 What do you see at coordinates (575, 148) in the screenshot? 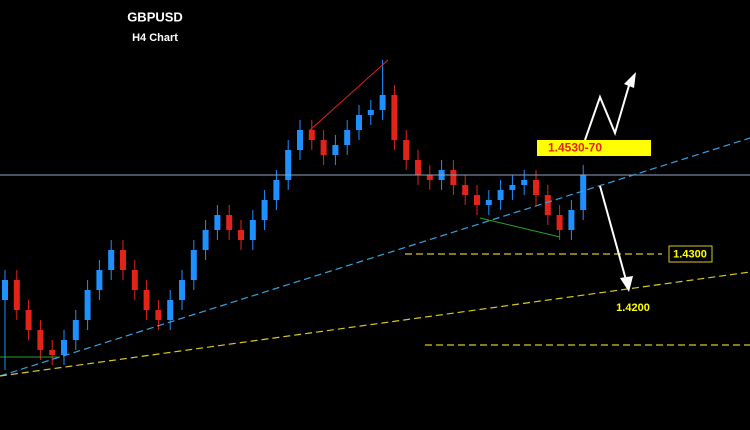
I see `target-label: 1.4530-70` at bounding box center [575, 148].